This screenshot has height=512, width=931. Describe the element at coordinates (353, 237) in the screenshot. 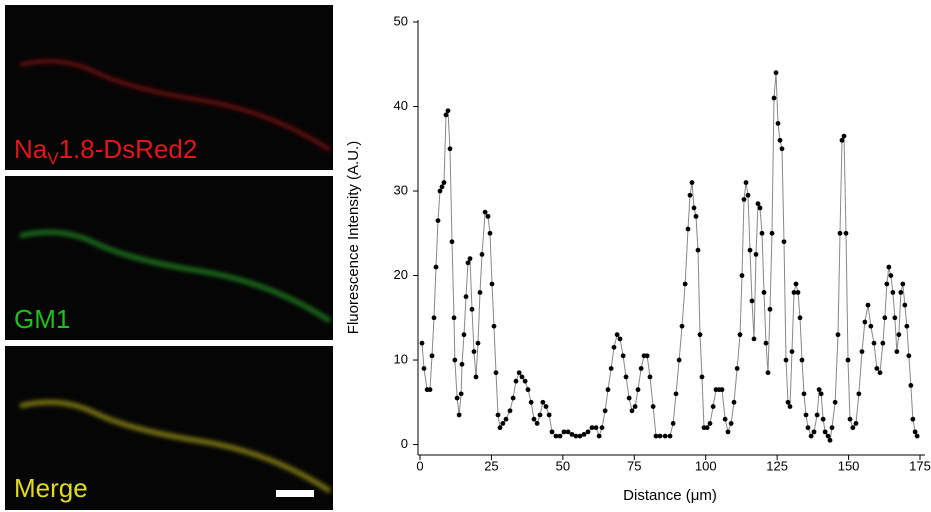

I see `y-axis-title: Fluorescence Intensity (A.U.)` at that location.